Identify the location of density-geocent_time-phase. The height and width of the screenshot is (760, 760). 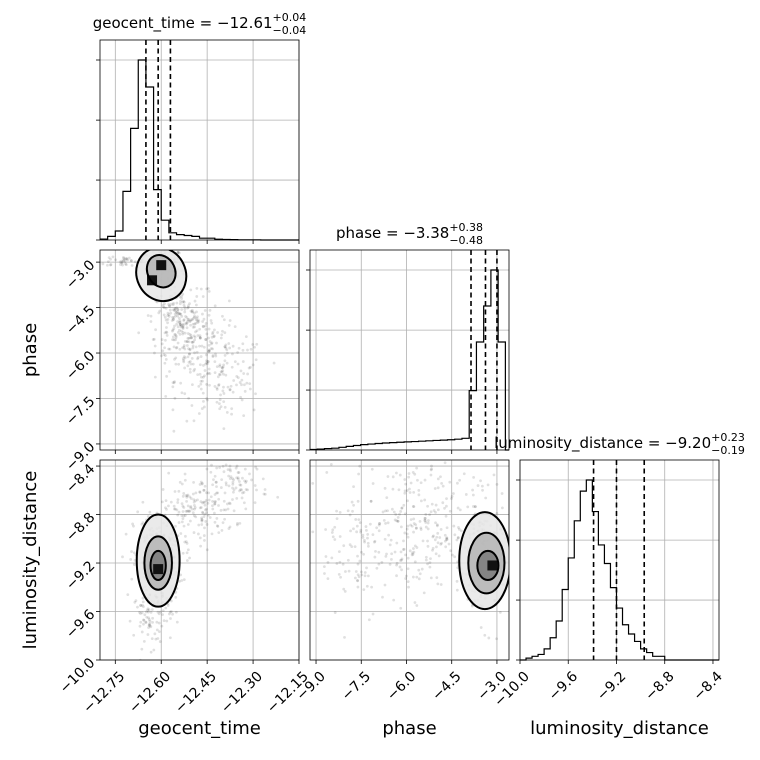
(161, 276).